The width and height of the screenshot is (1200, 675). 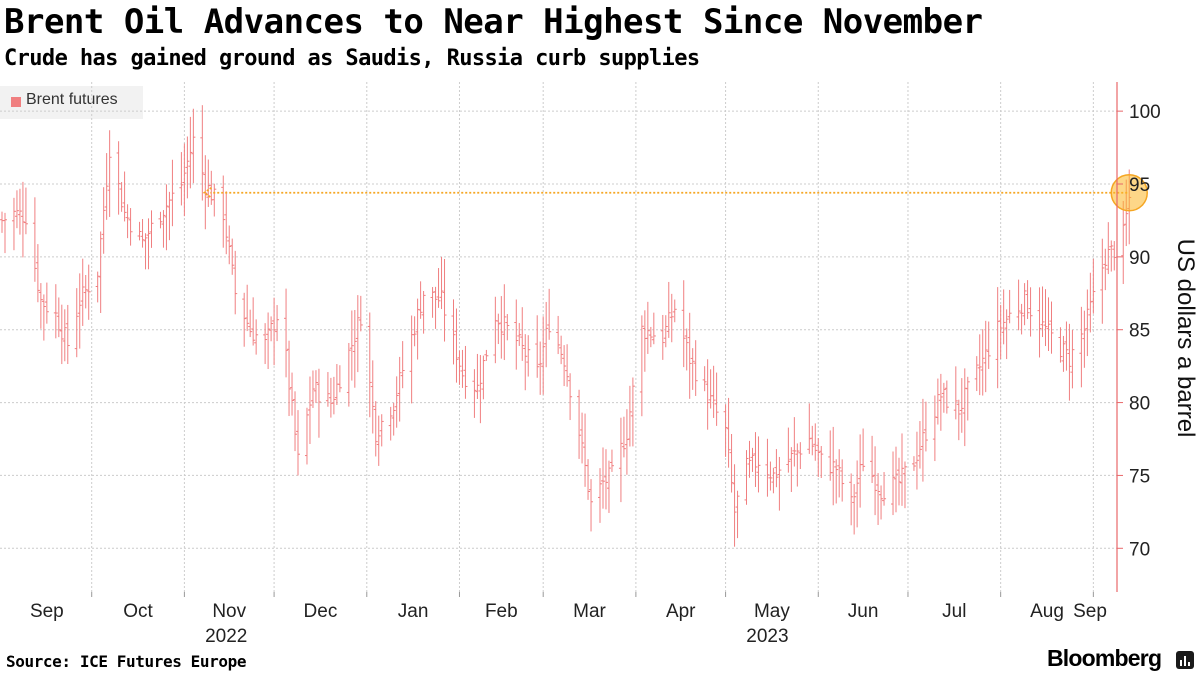 I want to click on x-year-label: 2022, so click(x=226, y=636).